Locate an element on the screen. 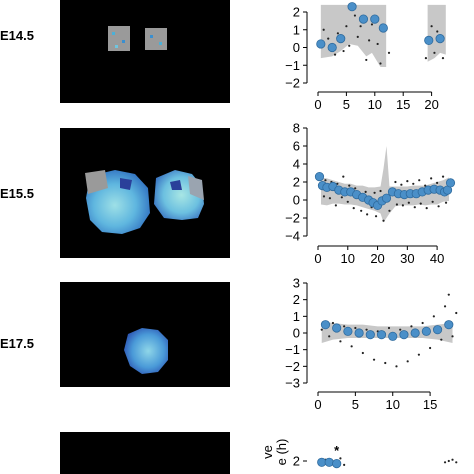 The height and width of the screenshot is (474, 474). x-tick-label-2-2: 10 is located at coordinates (348, 258).